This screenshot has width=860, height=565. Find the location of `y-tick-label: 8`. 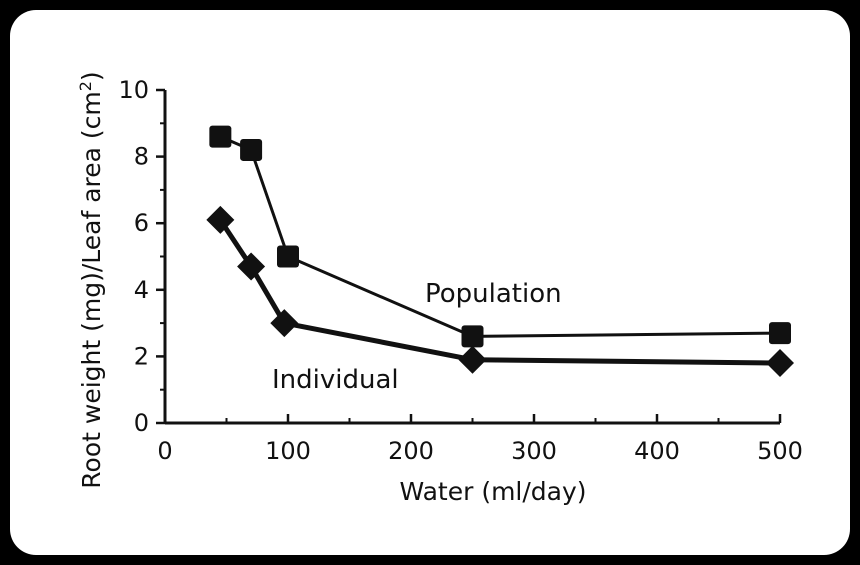

y-tick-label: 8 is located at coordinates (141, 157).